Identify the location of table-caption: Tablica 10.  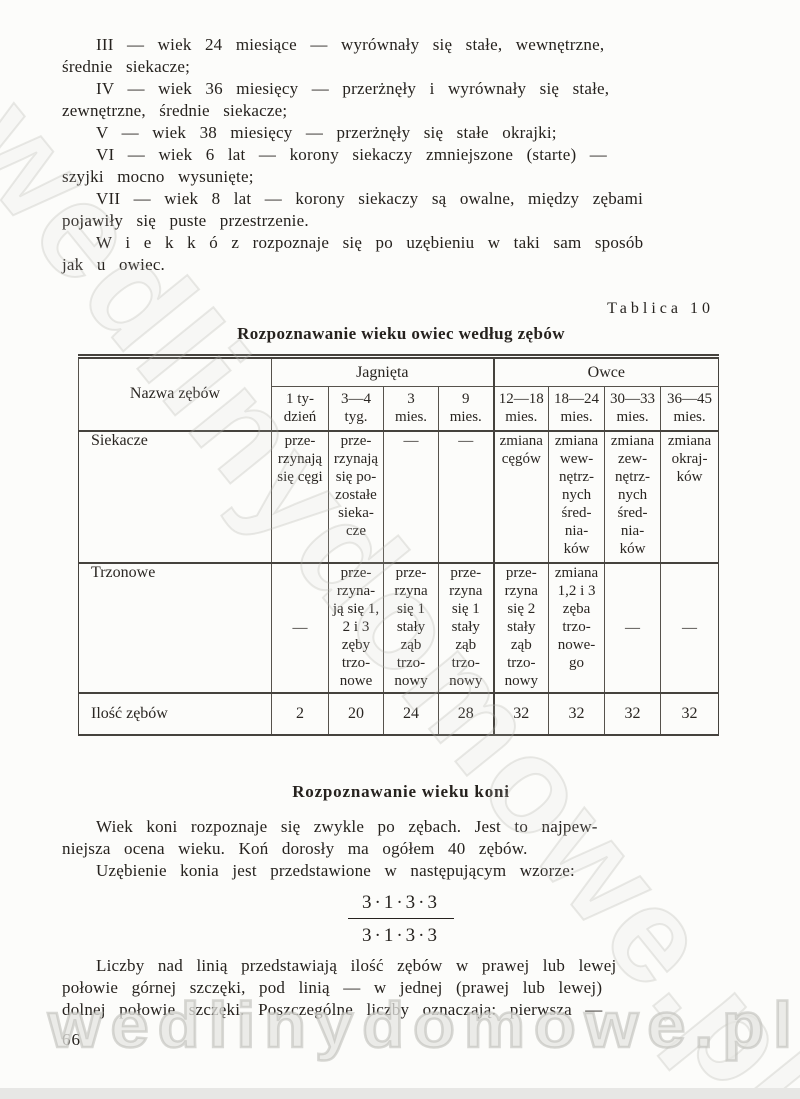
(660, 308).